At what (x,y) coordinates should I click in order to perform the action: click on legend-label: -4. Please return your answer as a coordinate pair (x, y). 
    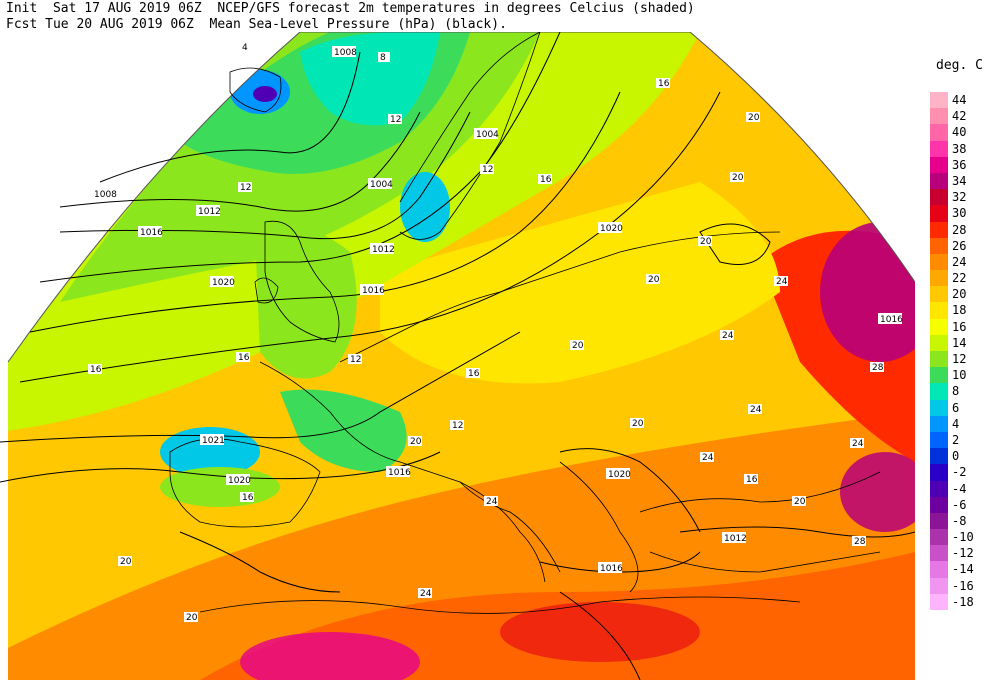
    Looking at the image, I should click on (959, 488).